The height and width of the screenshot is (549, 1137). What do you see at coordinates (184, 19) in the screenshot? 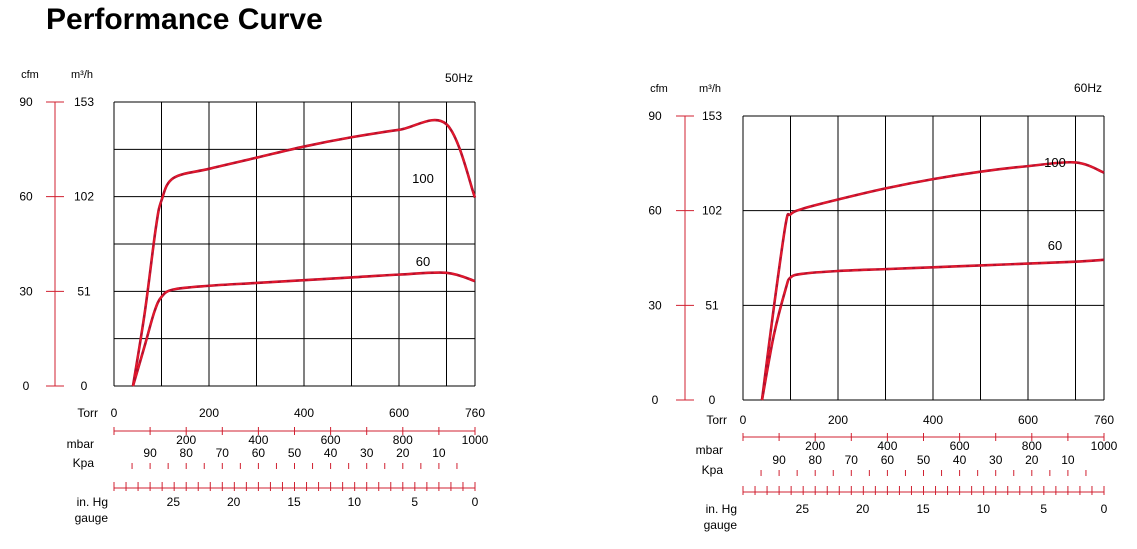
I see `page-title: Performance Curve` at bounding box center [184, 19].